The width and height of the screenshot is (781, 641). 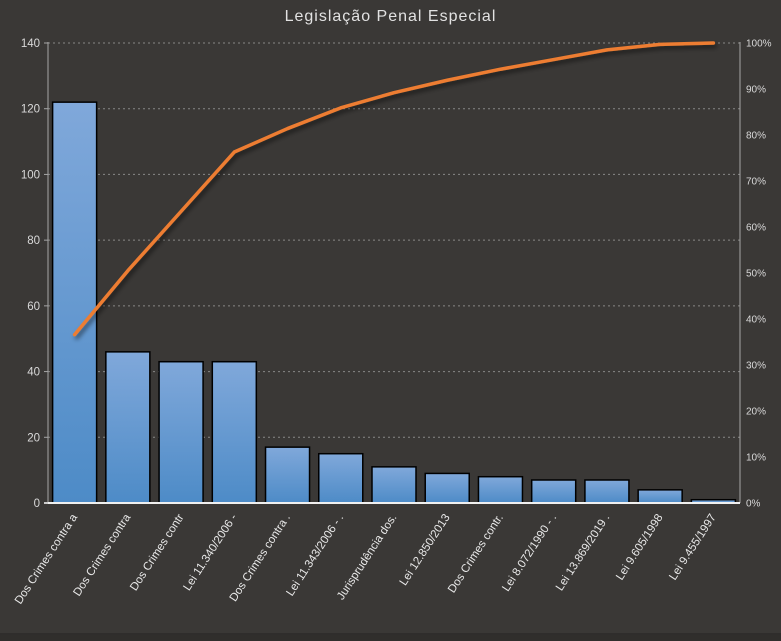 What do you see at coordinates (756, 136) in the screenshot?
I see `y-right-tick-label: 80%` at bounding box center [756, 136].